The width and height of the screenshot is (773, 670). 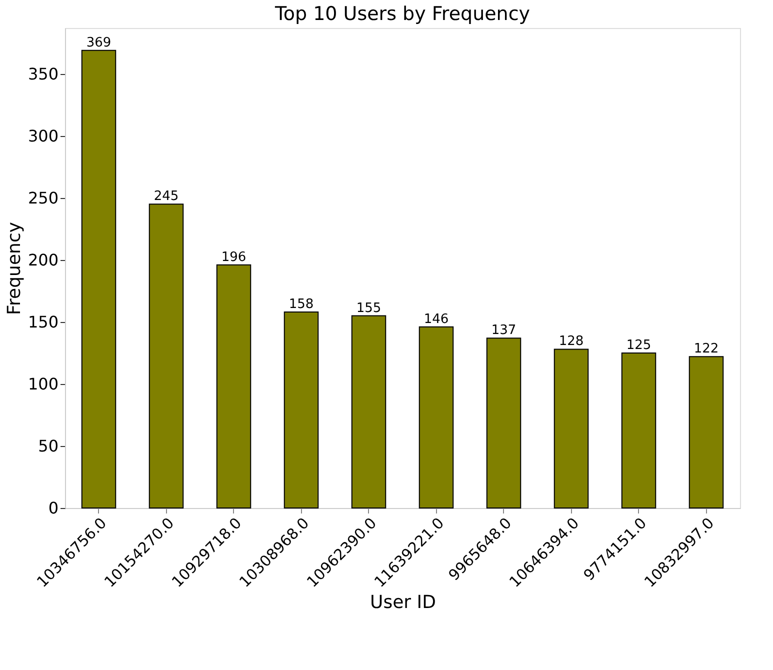 I want to click on y-tick-label: 250, so click(x=43, y=198).